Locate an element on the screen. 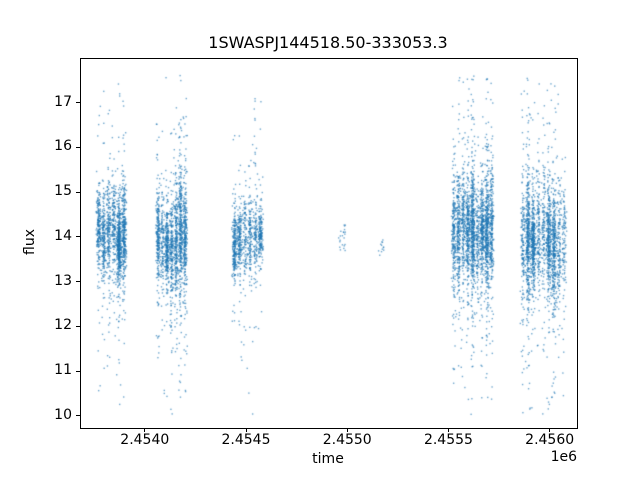 Image resolution: width=640 pixels, height=480 pixels. x-tick-label: 2.4545 is located at coordinates (246, 440).